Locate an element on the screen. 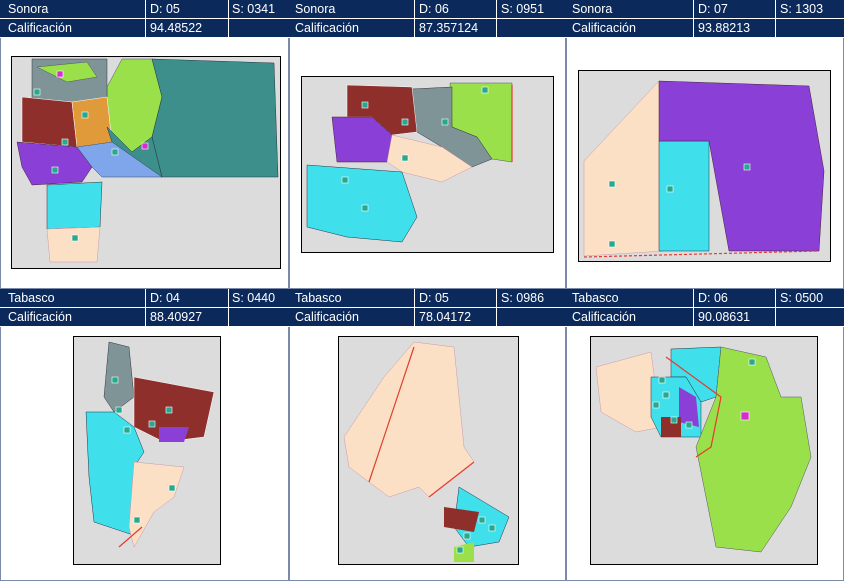 The height and width of the screenshot is (581, 844). header-row-score: Calificación 78.04172 is located at coordinates (427, 317).